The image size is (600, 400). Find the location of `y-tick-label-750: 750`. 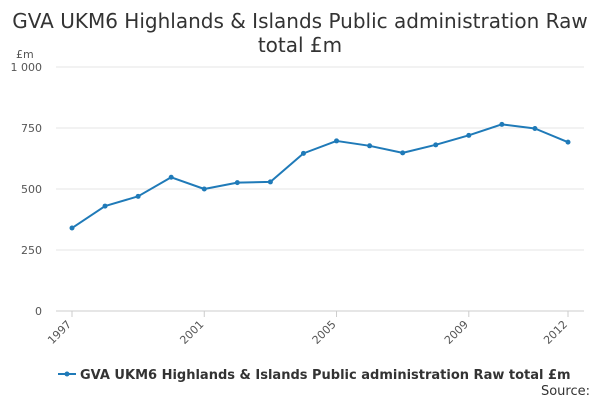

y-tick-label-750: 750 is located at coordinates (31, 128).